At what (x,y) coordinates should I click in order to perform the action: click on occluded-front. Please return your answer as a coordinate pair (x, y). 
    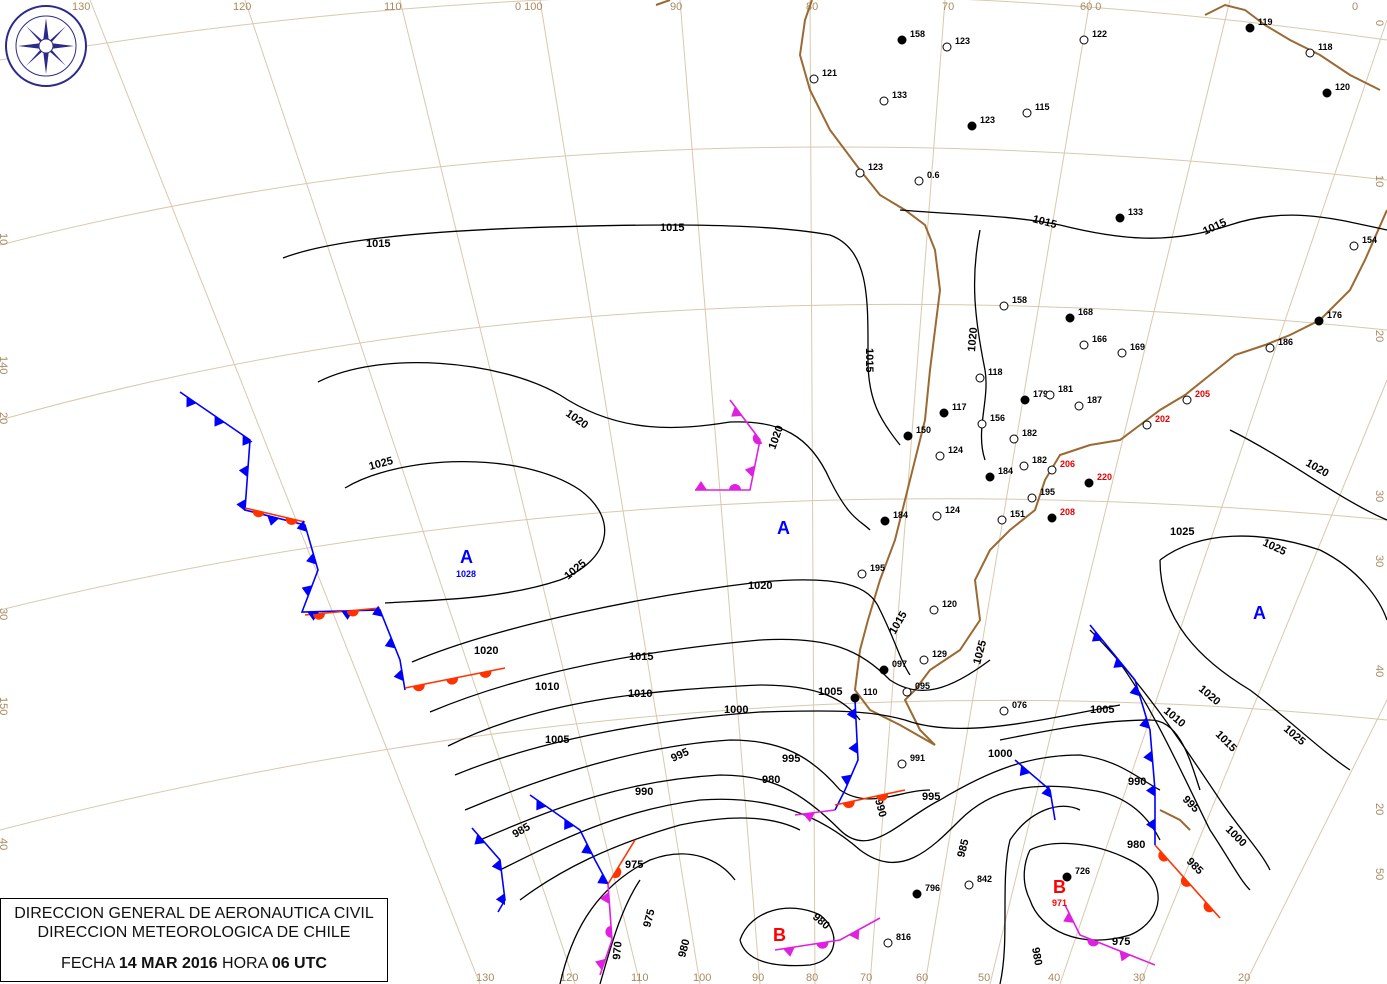
    Looking at the image, I should click on (827, 934).